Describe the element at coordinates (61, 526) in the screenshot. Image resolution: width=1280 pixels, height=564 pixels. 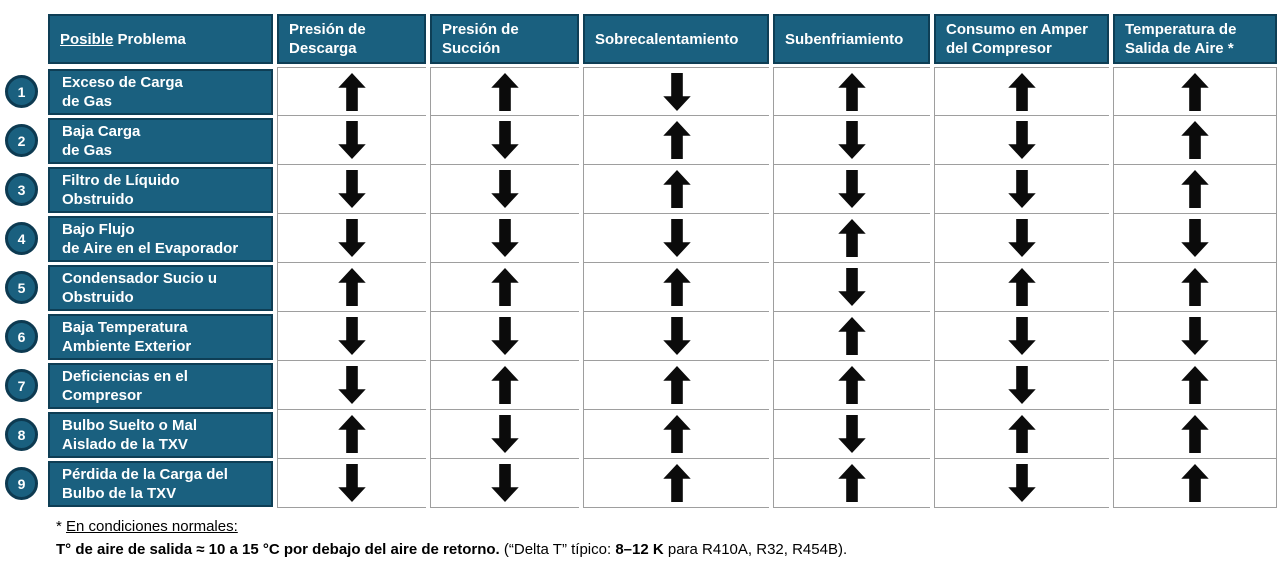
I see `footnote-asterisk: *` at that location.